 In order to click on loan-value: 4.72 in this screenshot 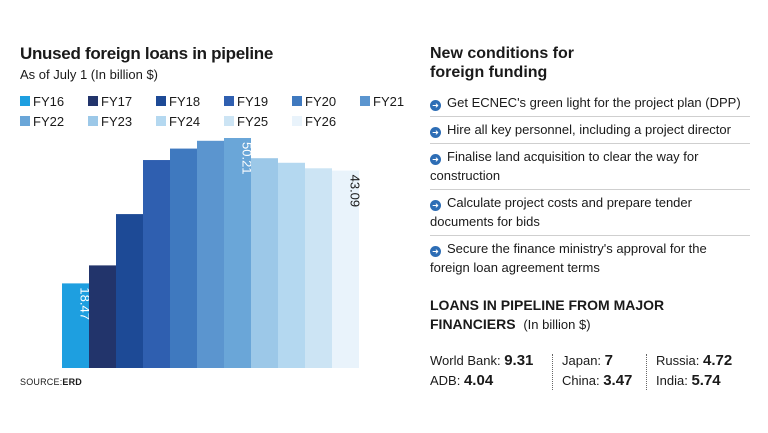, I will do `click(717, 360)`.